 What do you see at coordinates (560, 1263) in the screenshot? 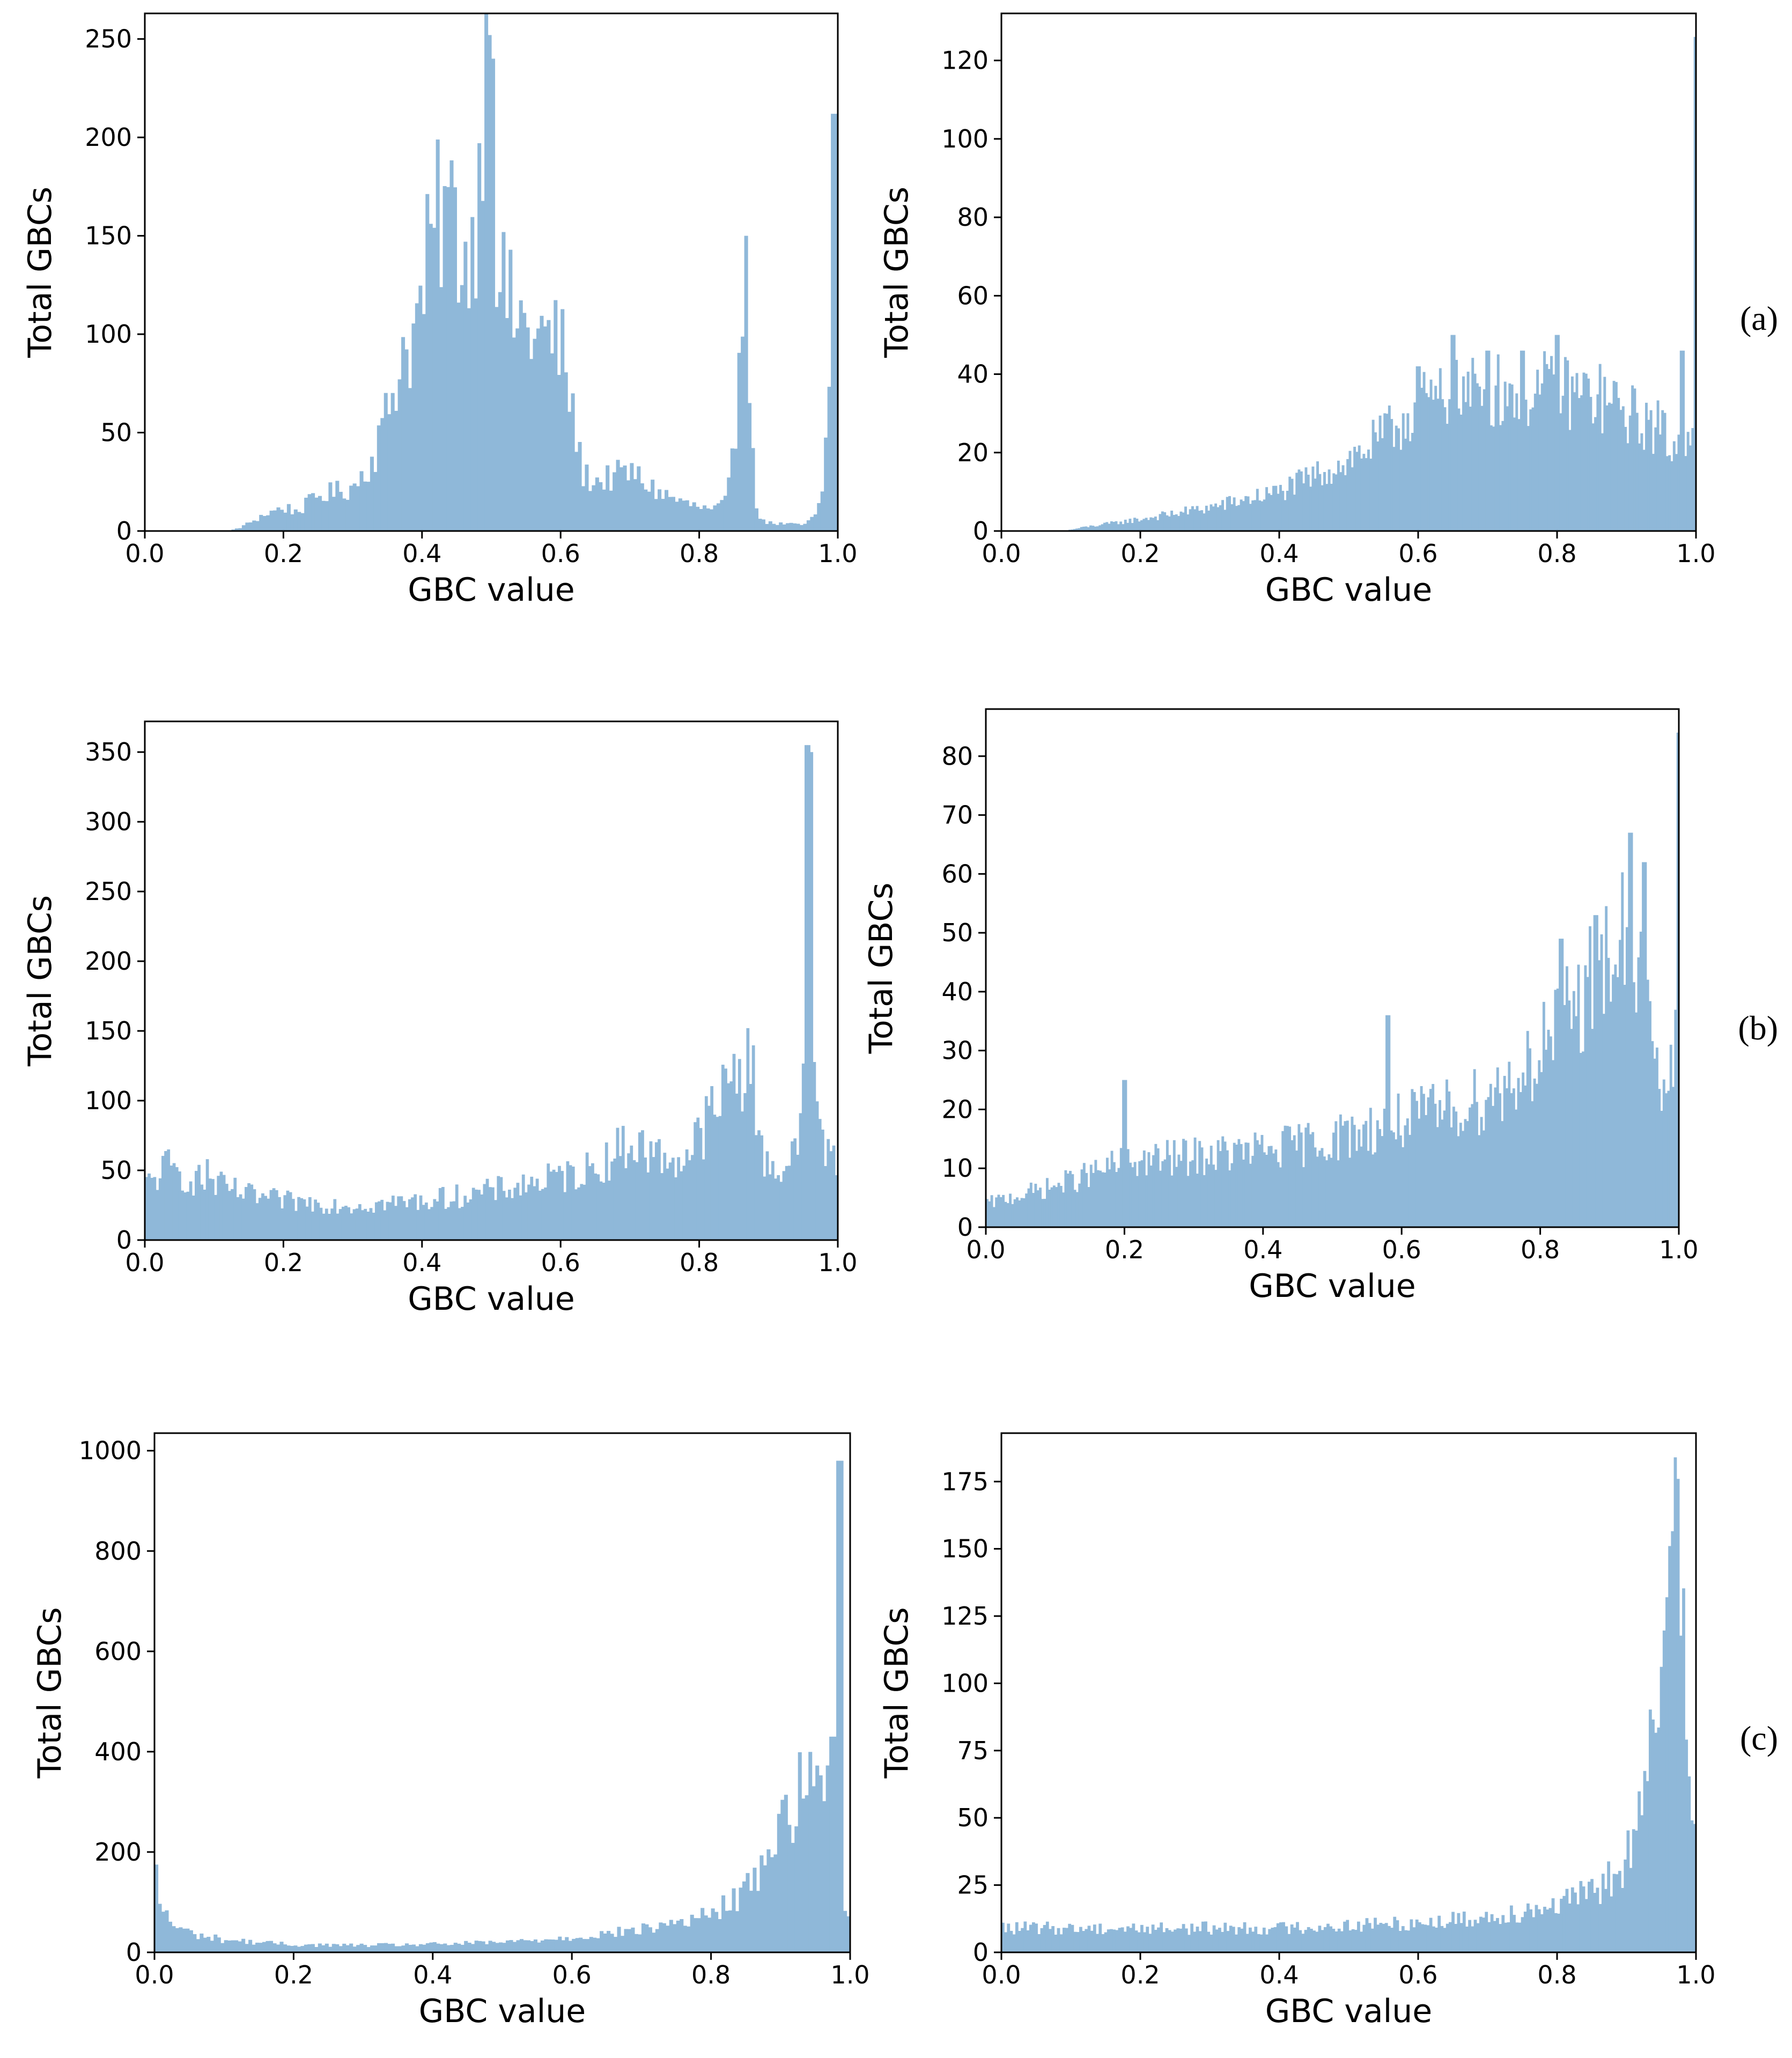
I see `x-tick-label: 0.6` at bounding box center [560, 1263].